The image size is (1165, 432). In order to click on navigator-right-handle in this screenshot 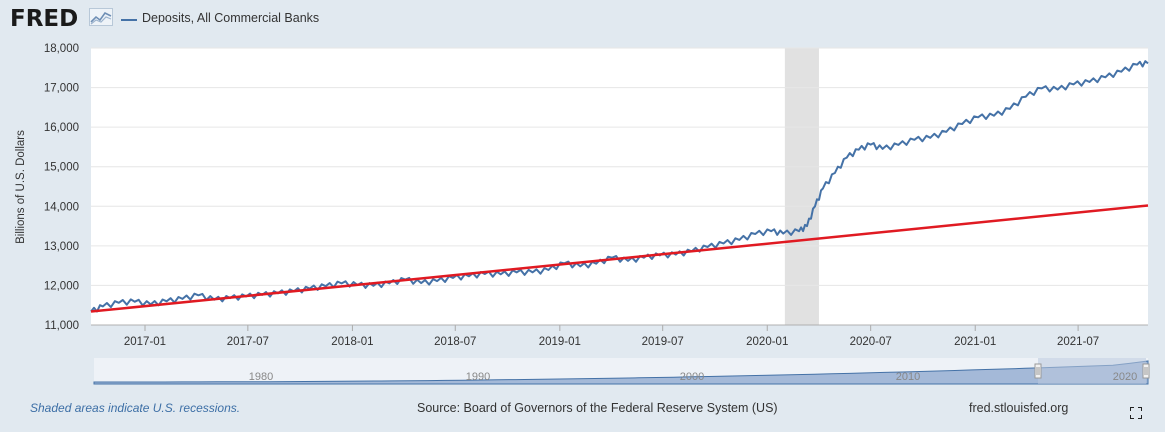, I will do `click(1146, 371)`.